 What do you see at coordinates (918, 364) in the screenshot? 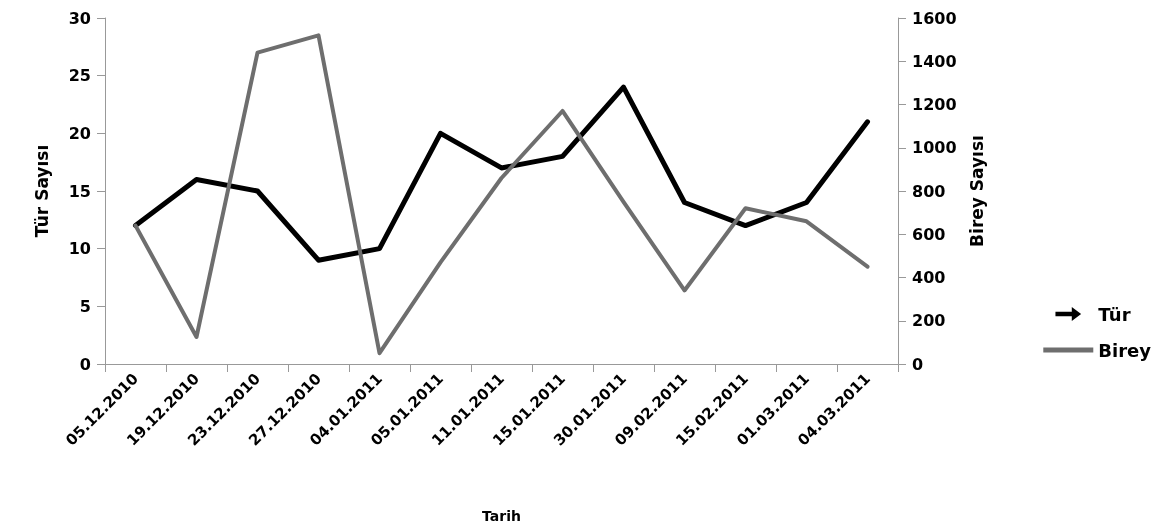
I see `y2-tick-label: 0` at bounding box center [918, 364].